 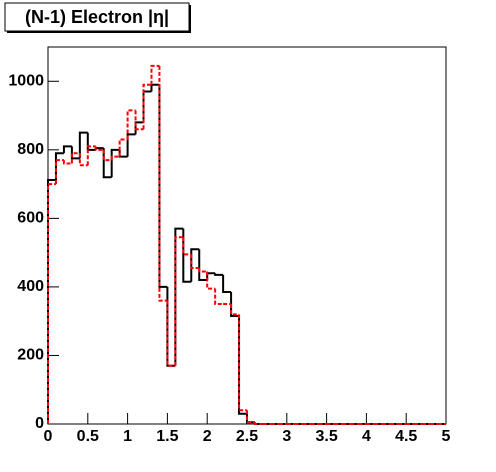 I want to click on x-tick-label: 2, so click(x=207, y=436).